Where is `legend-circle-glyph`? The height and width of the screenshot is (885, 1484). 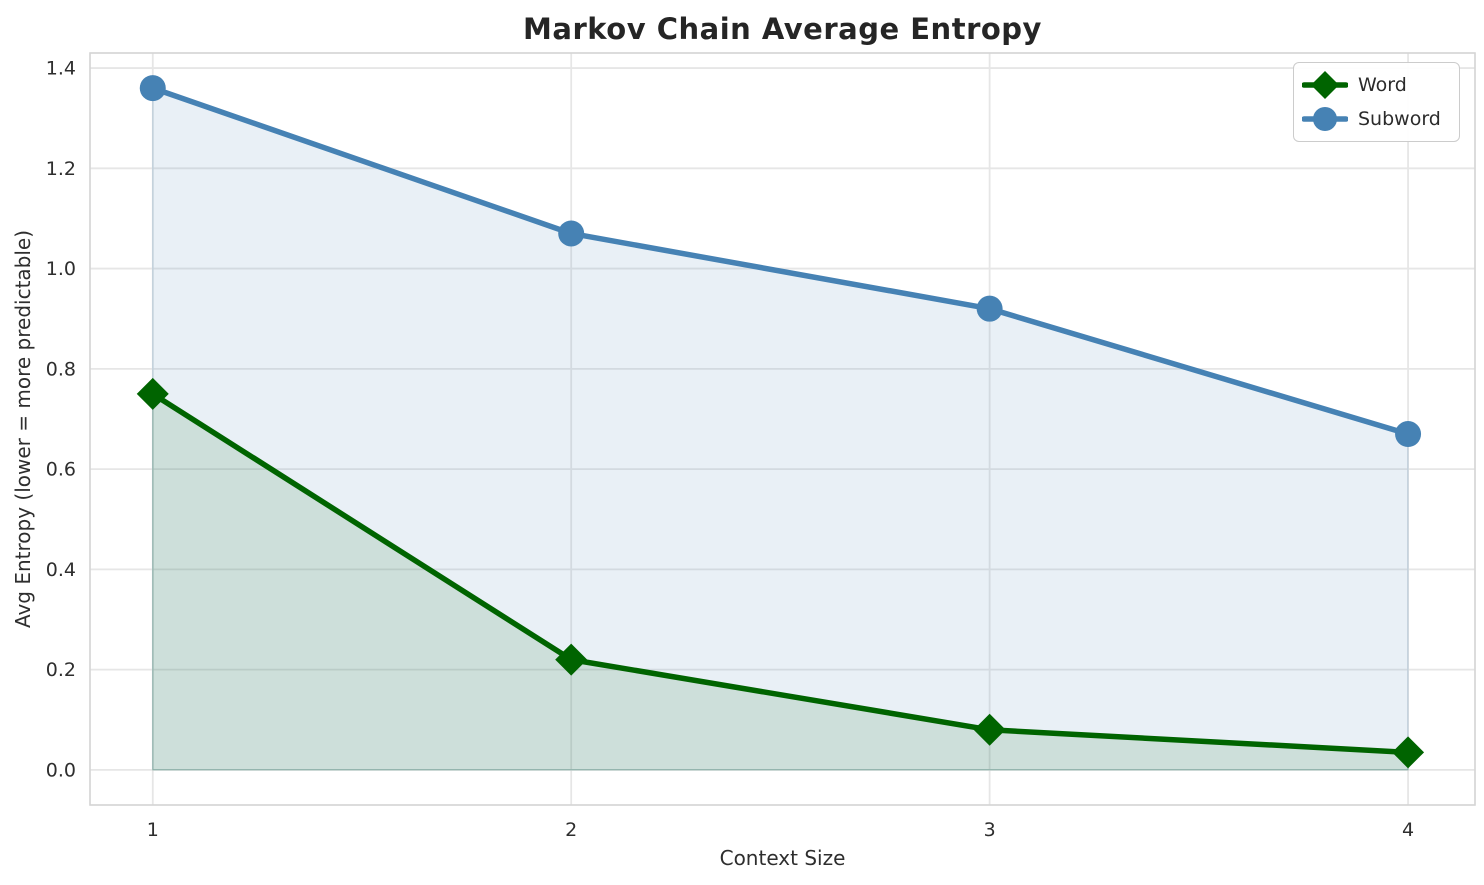
legend-circle-glyph is located at coordinates (1325, 119).